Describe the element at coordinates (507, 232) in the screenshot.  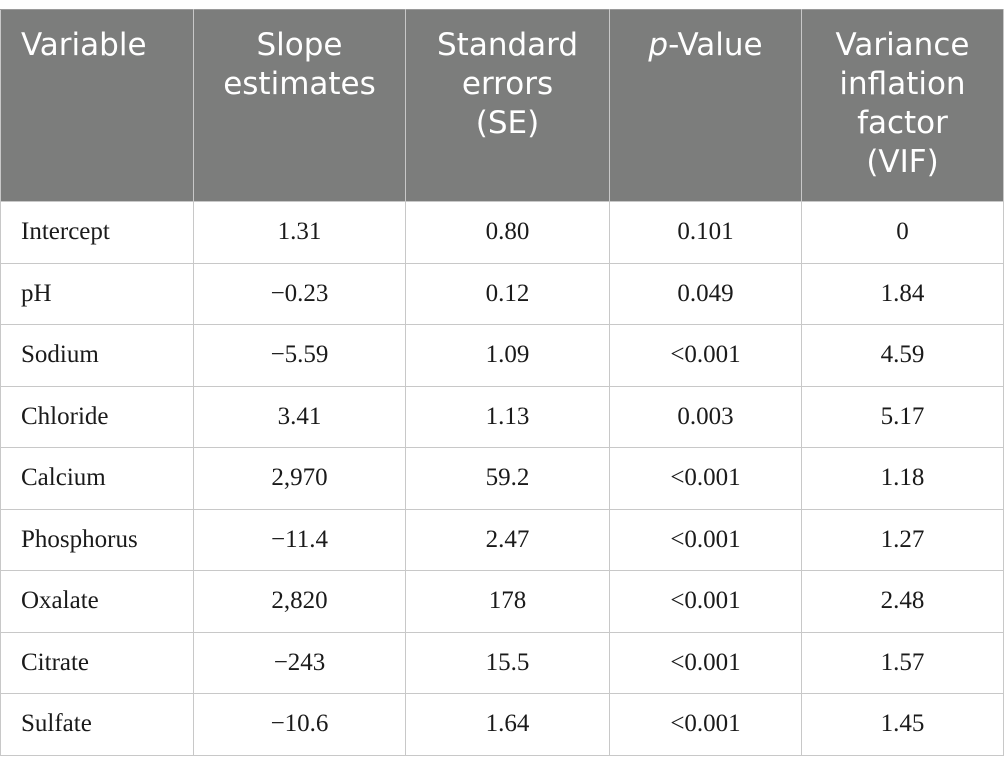
I see `cell-se: 0.80` at that location.